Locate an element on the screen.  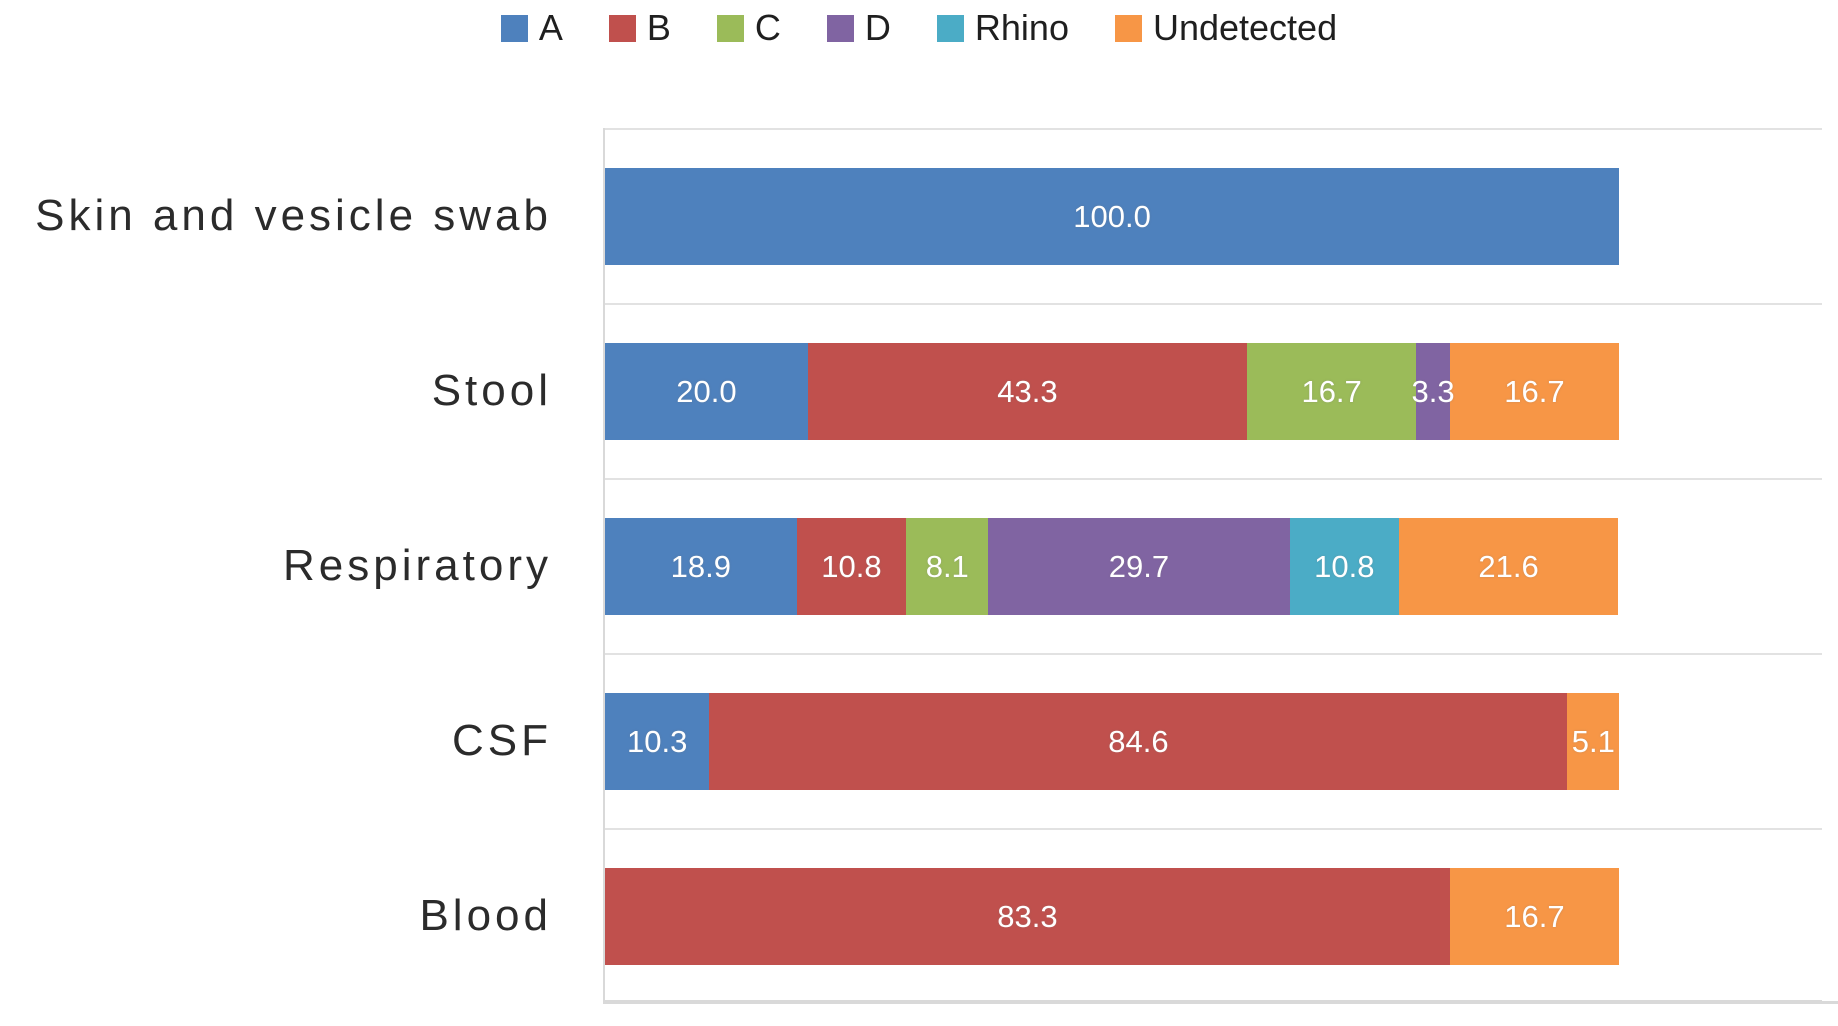
bar-segment-undetected: 5.1 is located at coordinates (1593, 741).